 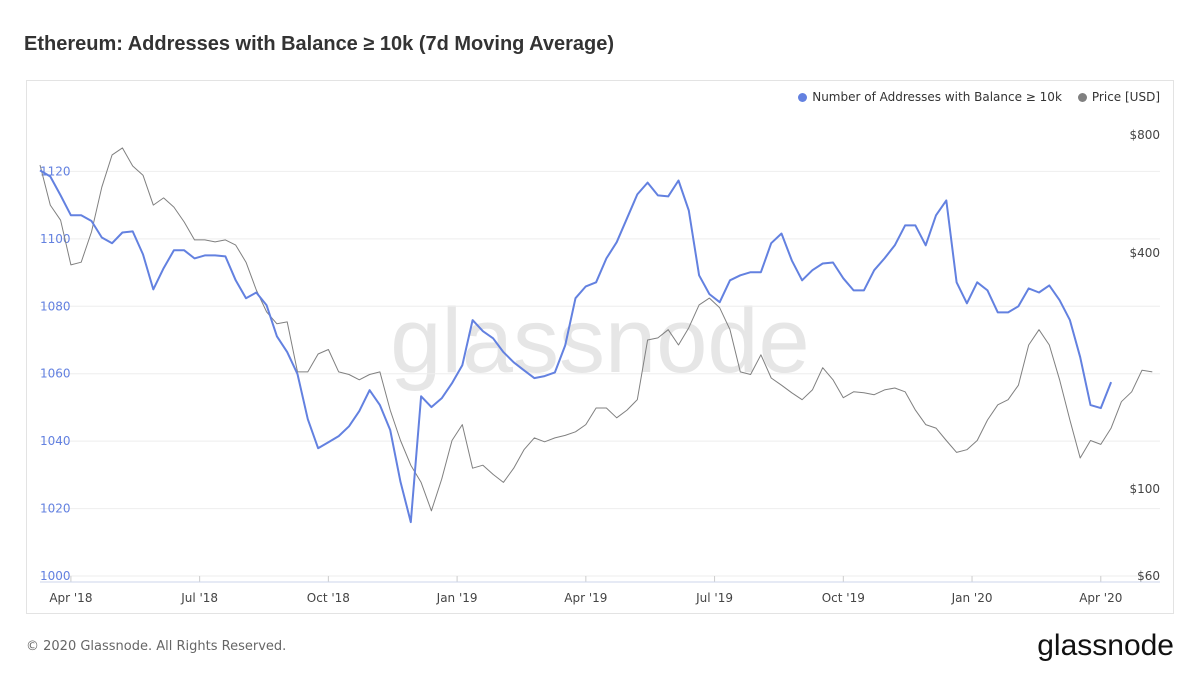 I want to click on x-tick-label: Jul '18, so click(x=199, y=598).